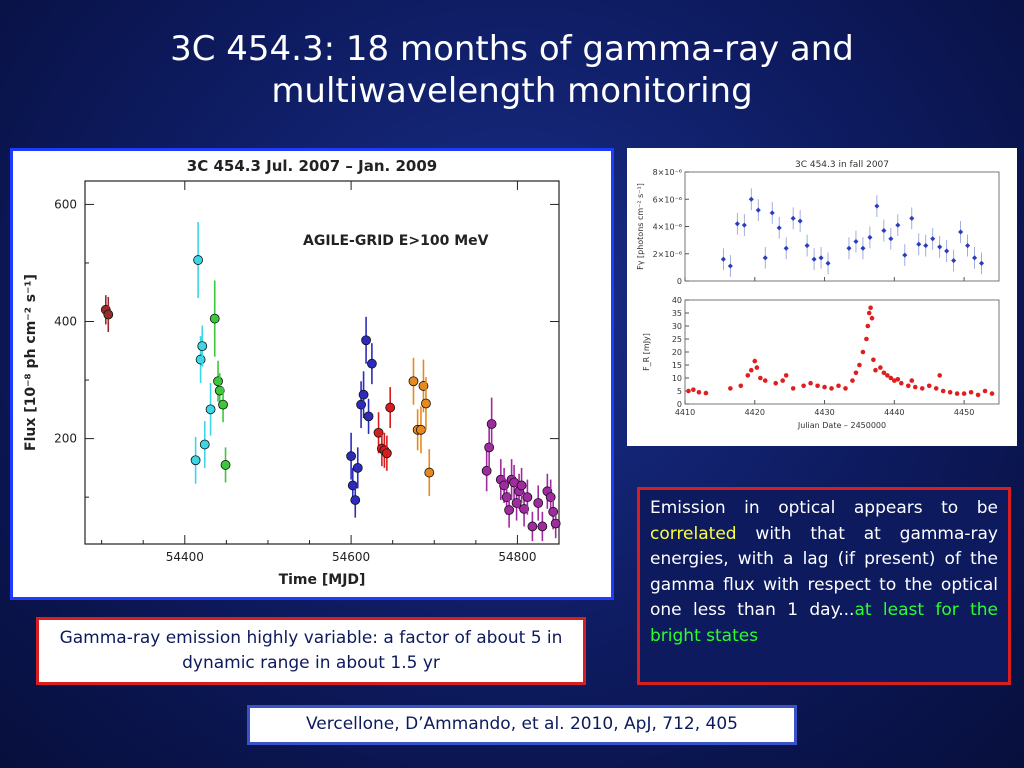  I want to click on inset-bottom-x-tick-label: 4410, so click(685, 412).